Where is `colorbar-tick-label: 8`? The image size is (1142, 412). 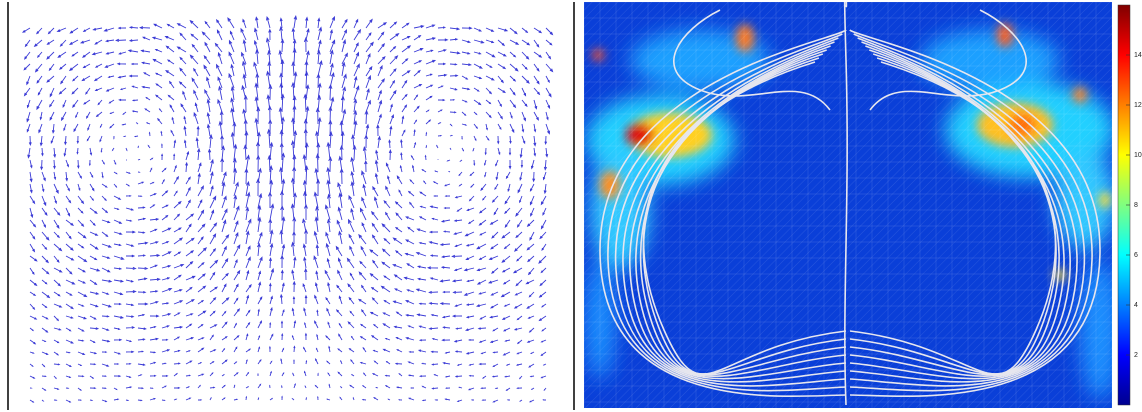 colorbar-tick-label: 8 is located at coordinates (1136, 205).